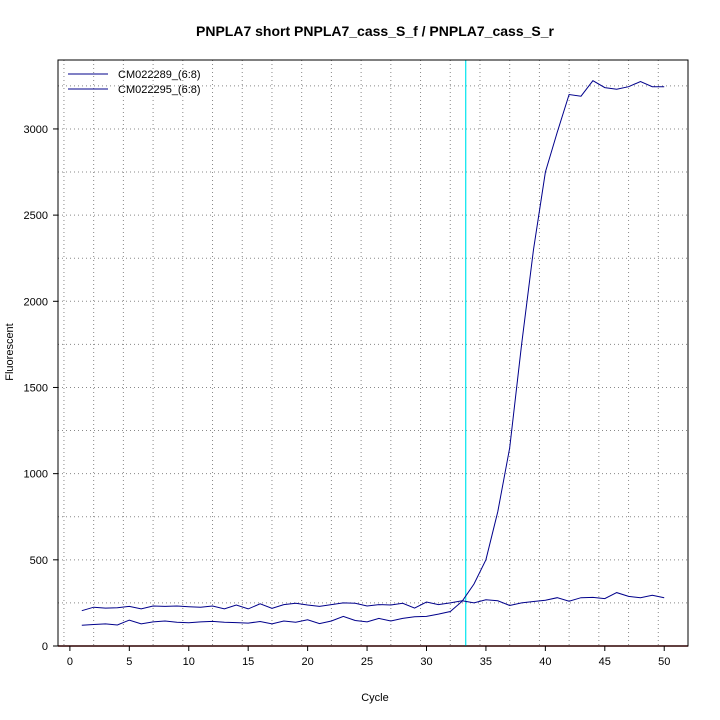  I want to click on x-tick-label: 30, so click(426, 662).